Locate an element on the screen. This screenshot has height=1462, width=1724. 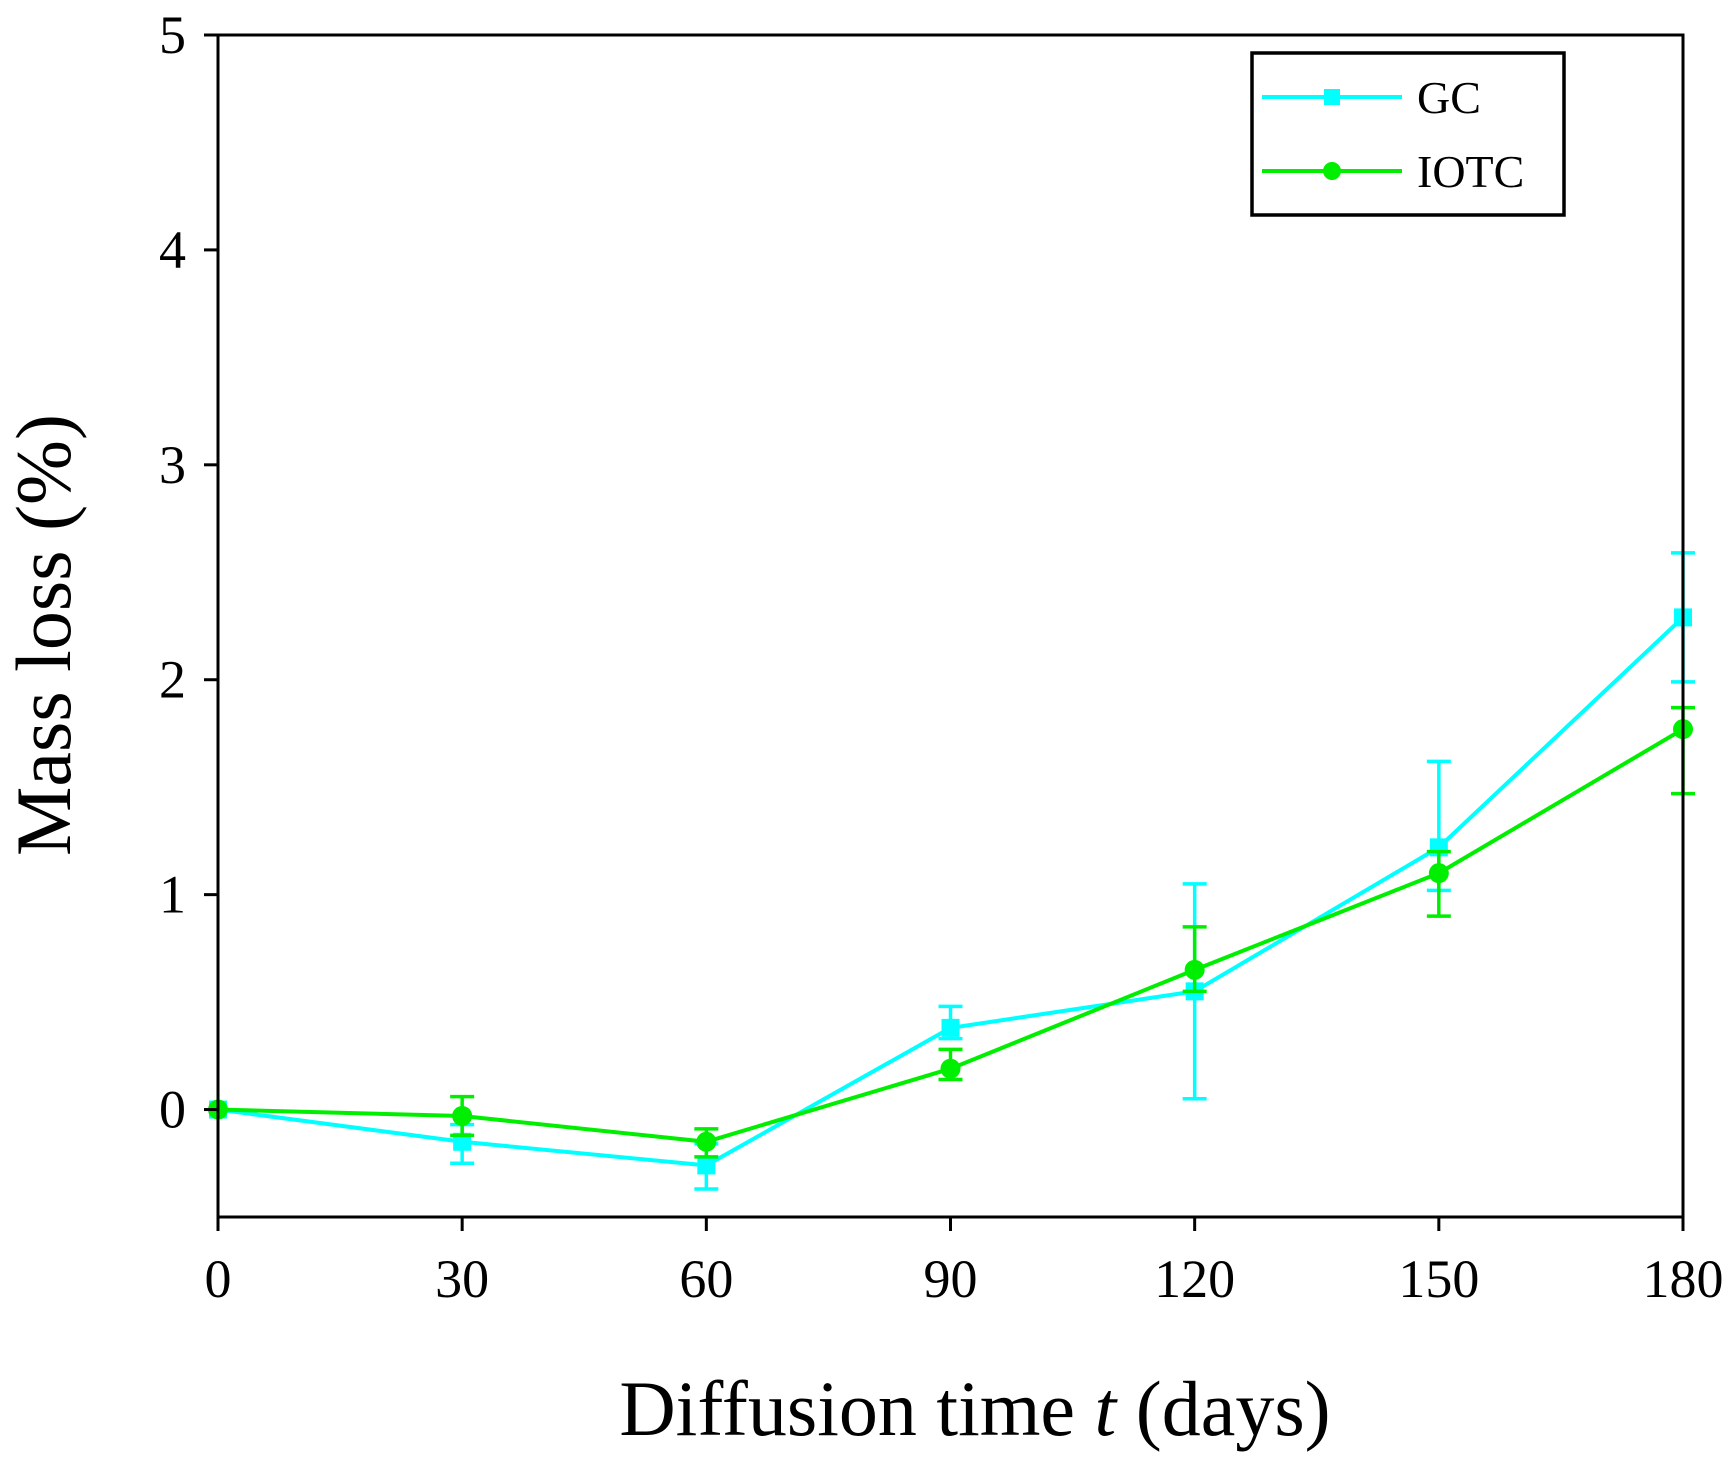
legend-label-iotc: IOTC is located at coordinates (1470, 171).